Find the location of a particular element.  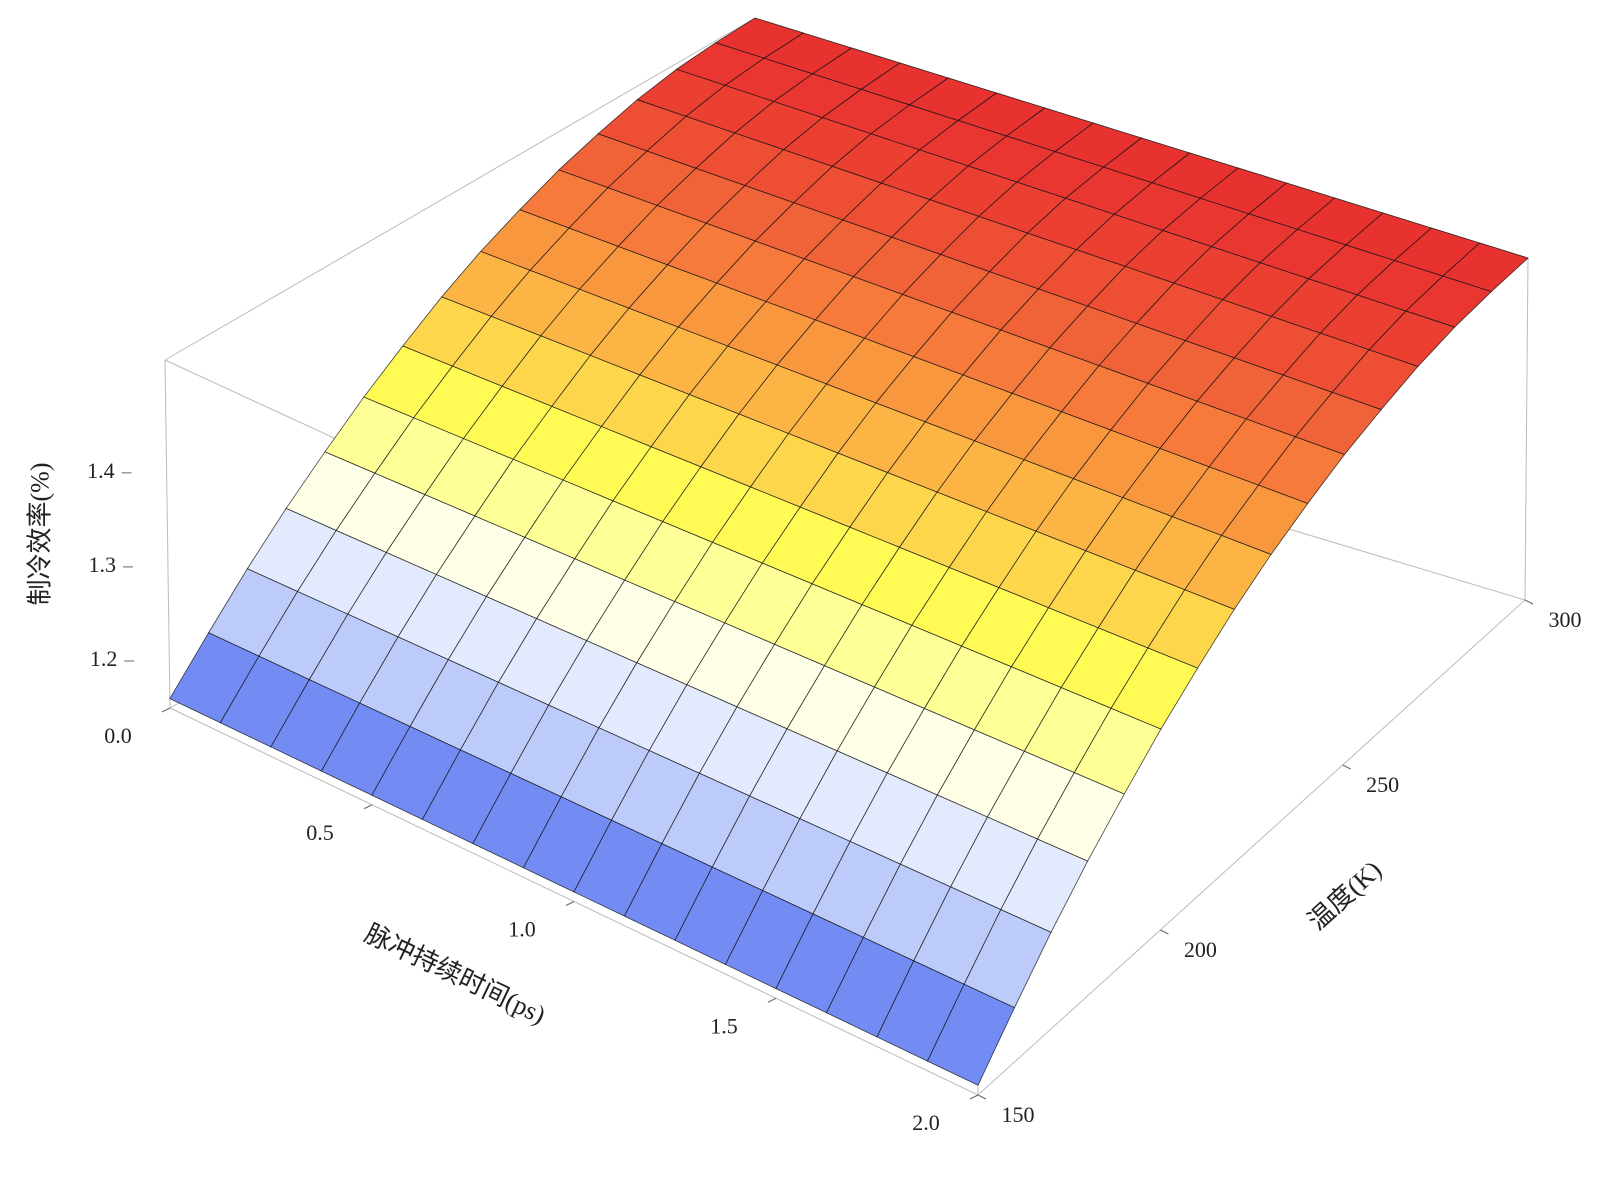

x-tick-label: 1.0 is located at coordinates (522, 929).